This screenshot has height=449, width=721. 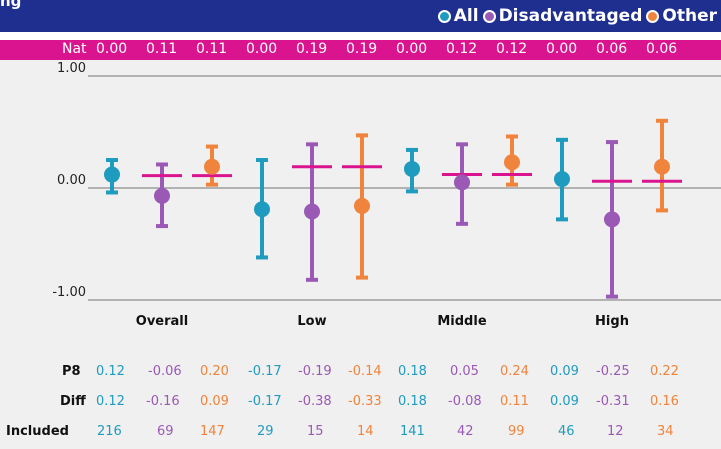 What do you see at coordinates (214, 371) in the screenshot?
I see `stats-cell: 0.20` at bounding box center [214, 371].